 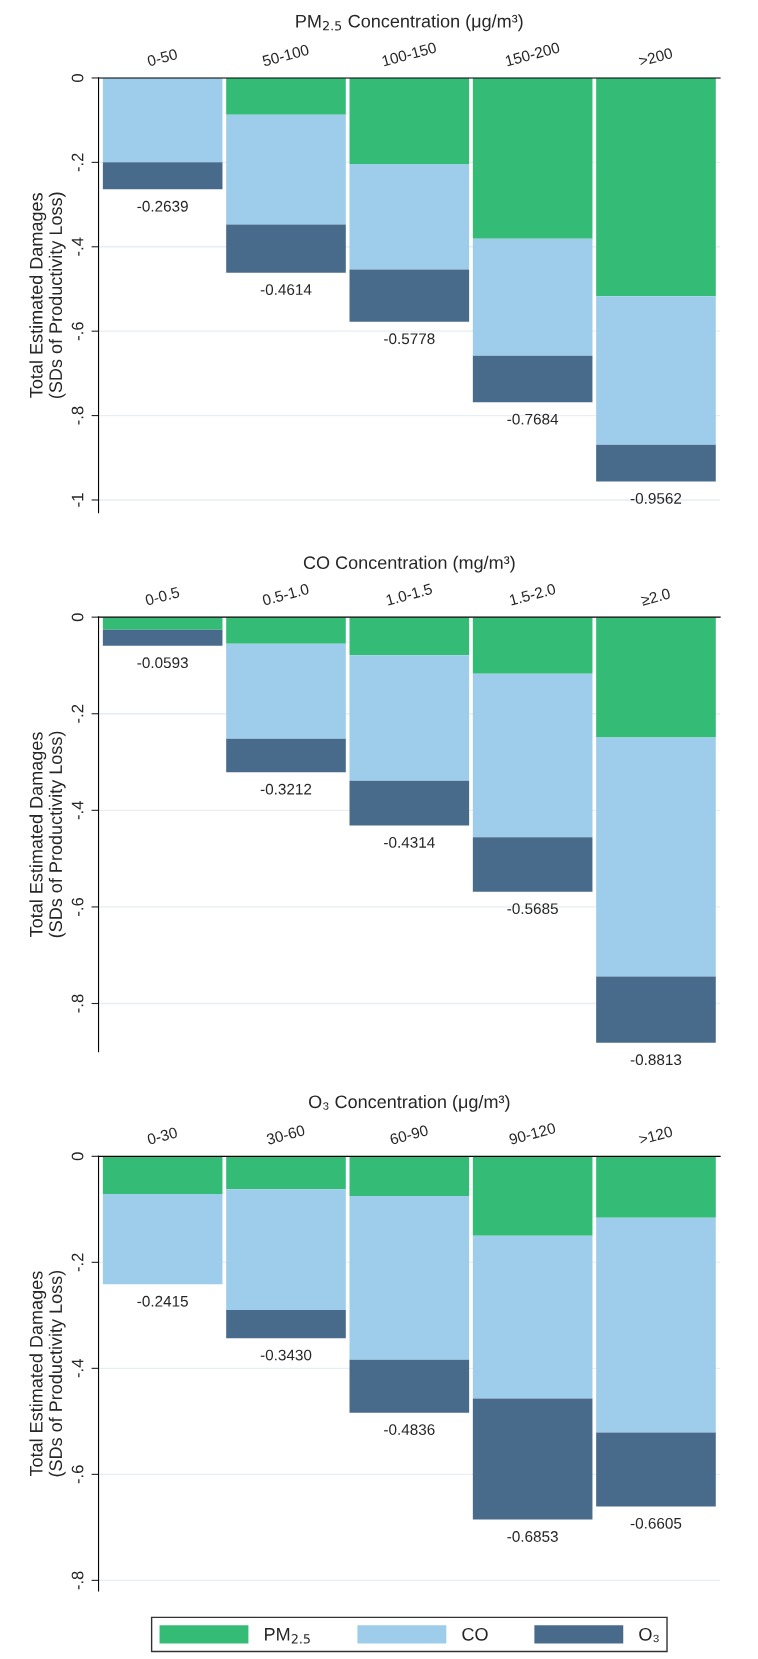 I want to click on total-label: -0.6605, so click(x=656, y=1523).